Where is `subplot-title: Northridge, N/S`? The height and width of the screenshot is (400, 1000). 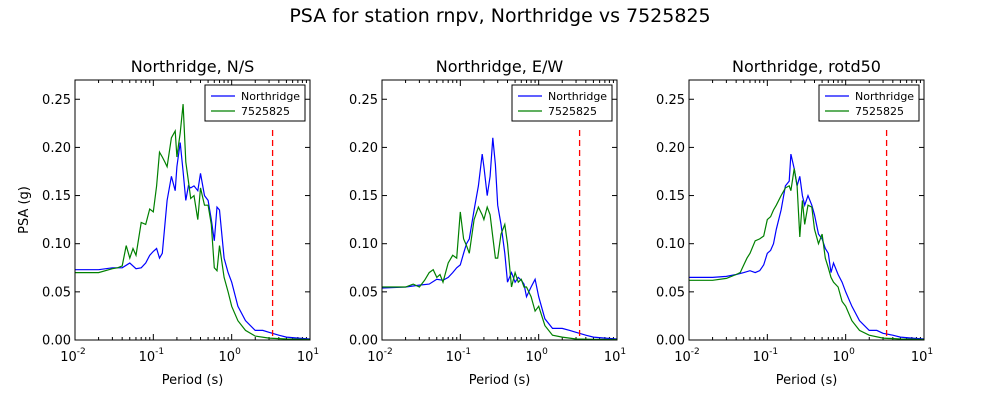 subplot-title: Northridge, N/S is located at coordinates (193, 66).